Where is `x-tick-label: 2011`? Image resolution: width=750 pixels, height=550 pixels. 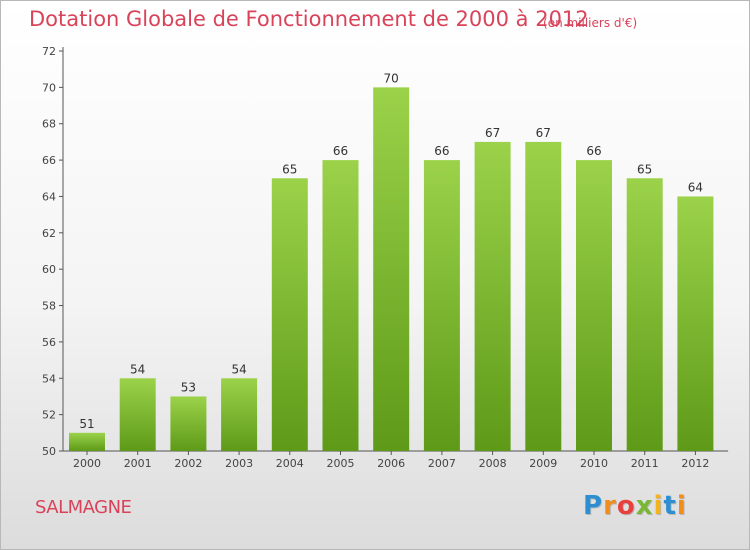
x-tick-label: 2011 is located at coordinates (645, 463).